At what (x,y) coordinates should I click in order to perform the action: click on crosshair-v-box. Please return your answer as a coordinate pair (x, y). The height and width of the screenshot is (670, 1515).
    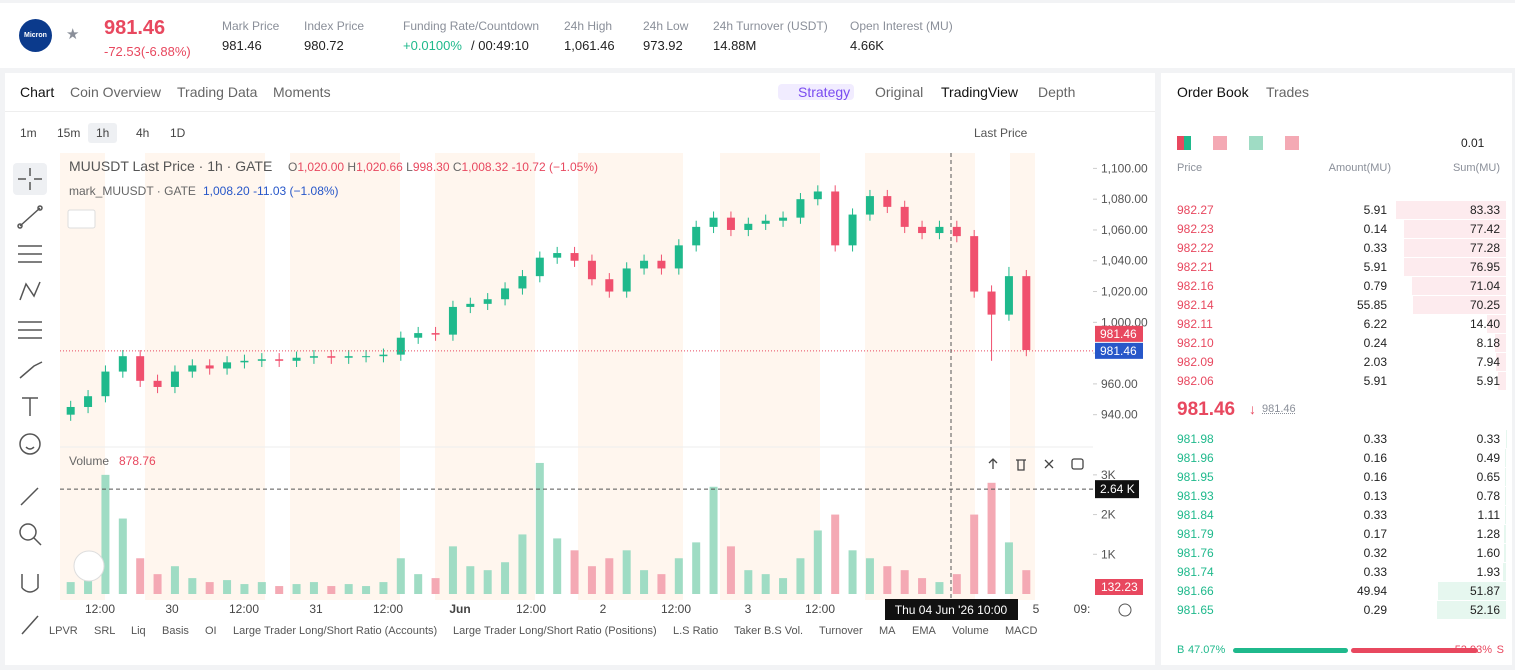
    Looking at the image, I should click on (1117, 489).